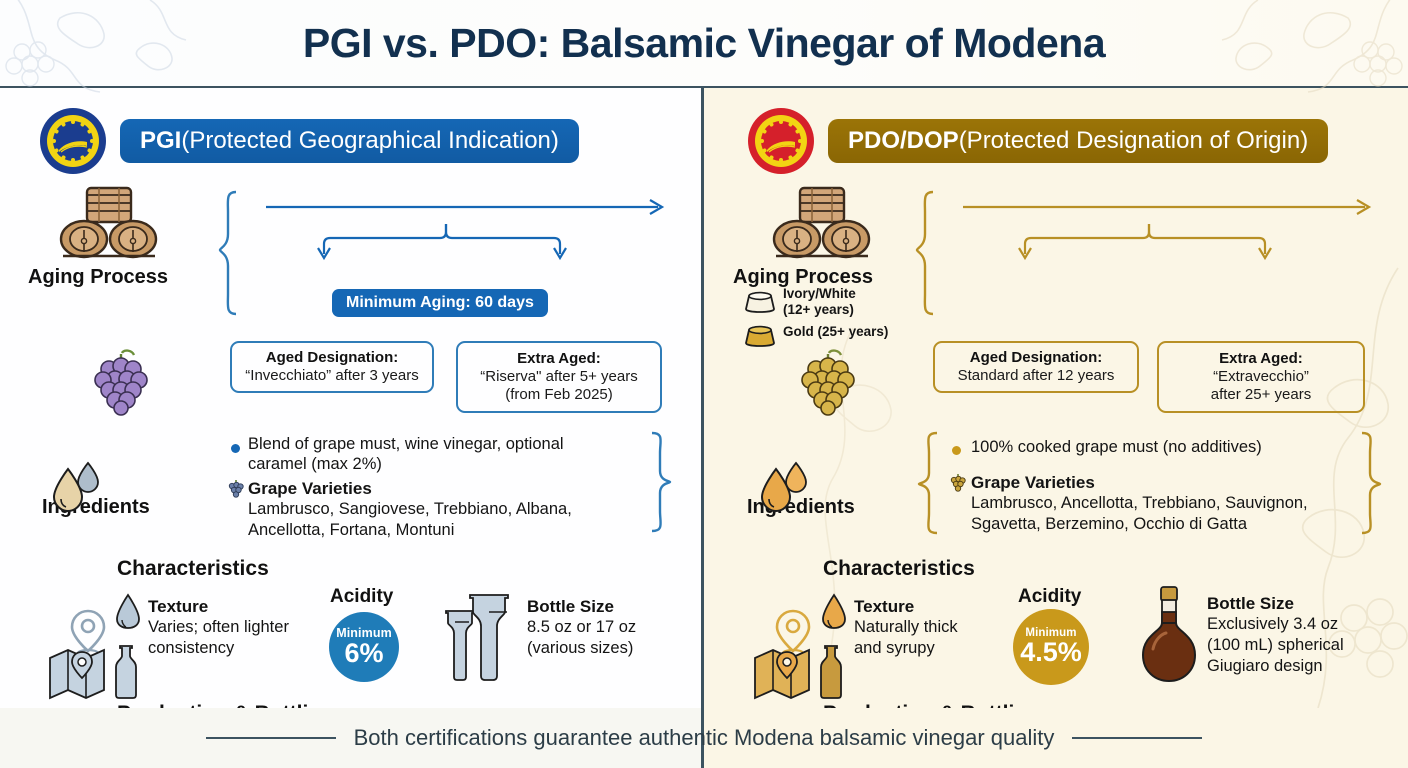 This screenshot has width=1408, height=768. I want to click on title-bar: PGI vs. PDO: Balsamic Vinegar of Modena, so click(704, 46).